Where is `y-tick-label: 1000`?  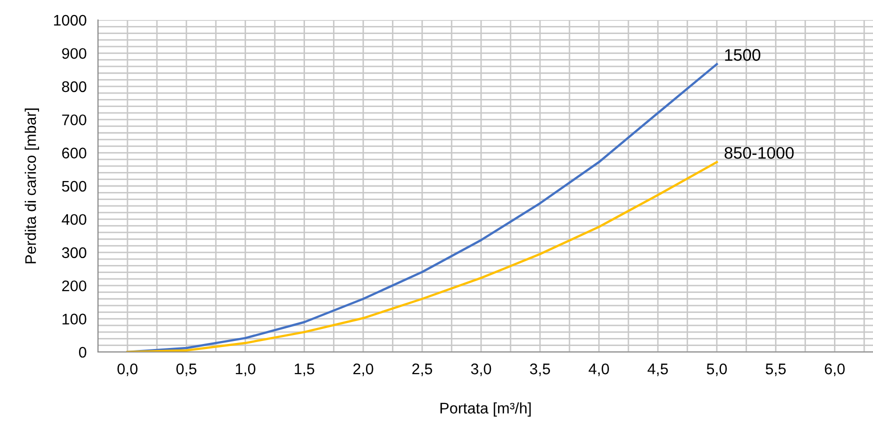
y-tick-label: 1000 is located at coordinates (70, 20).